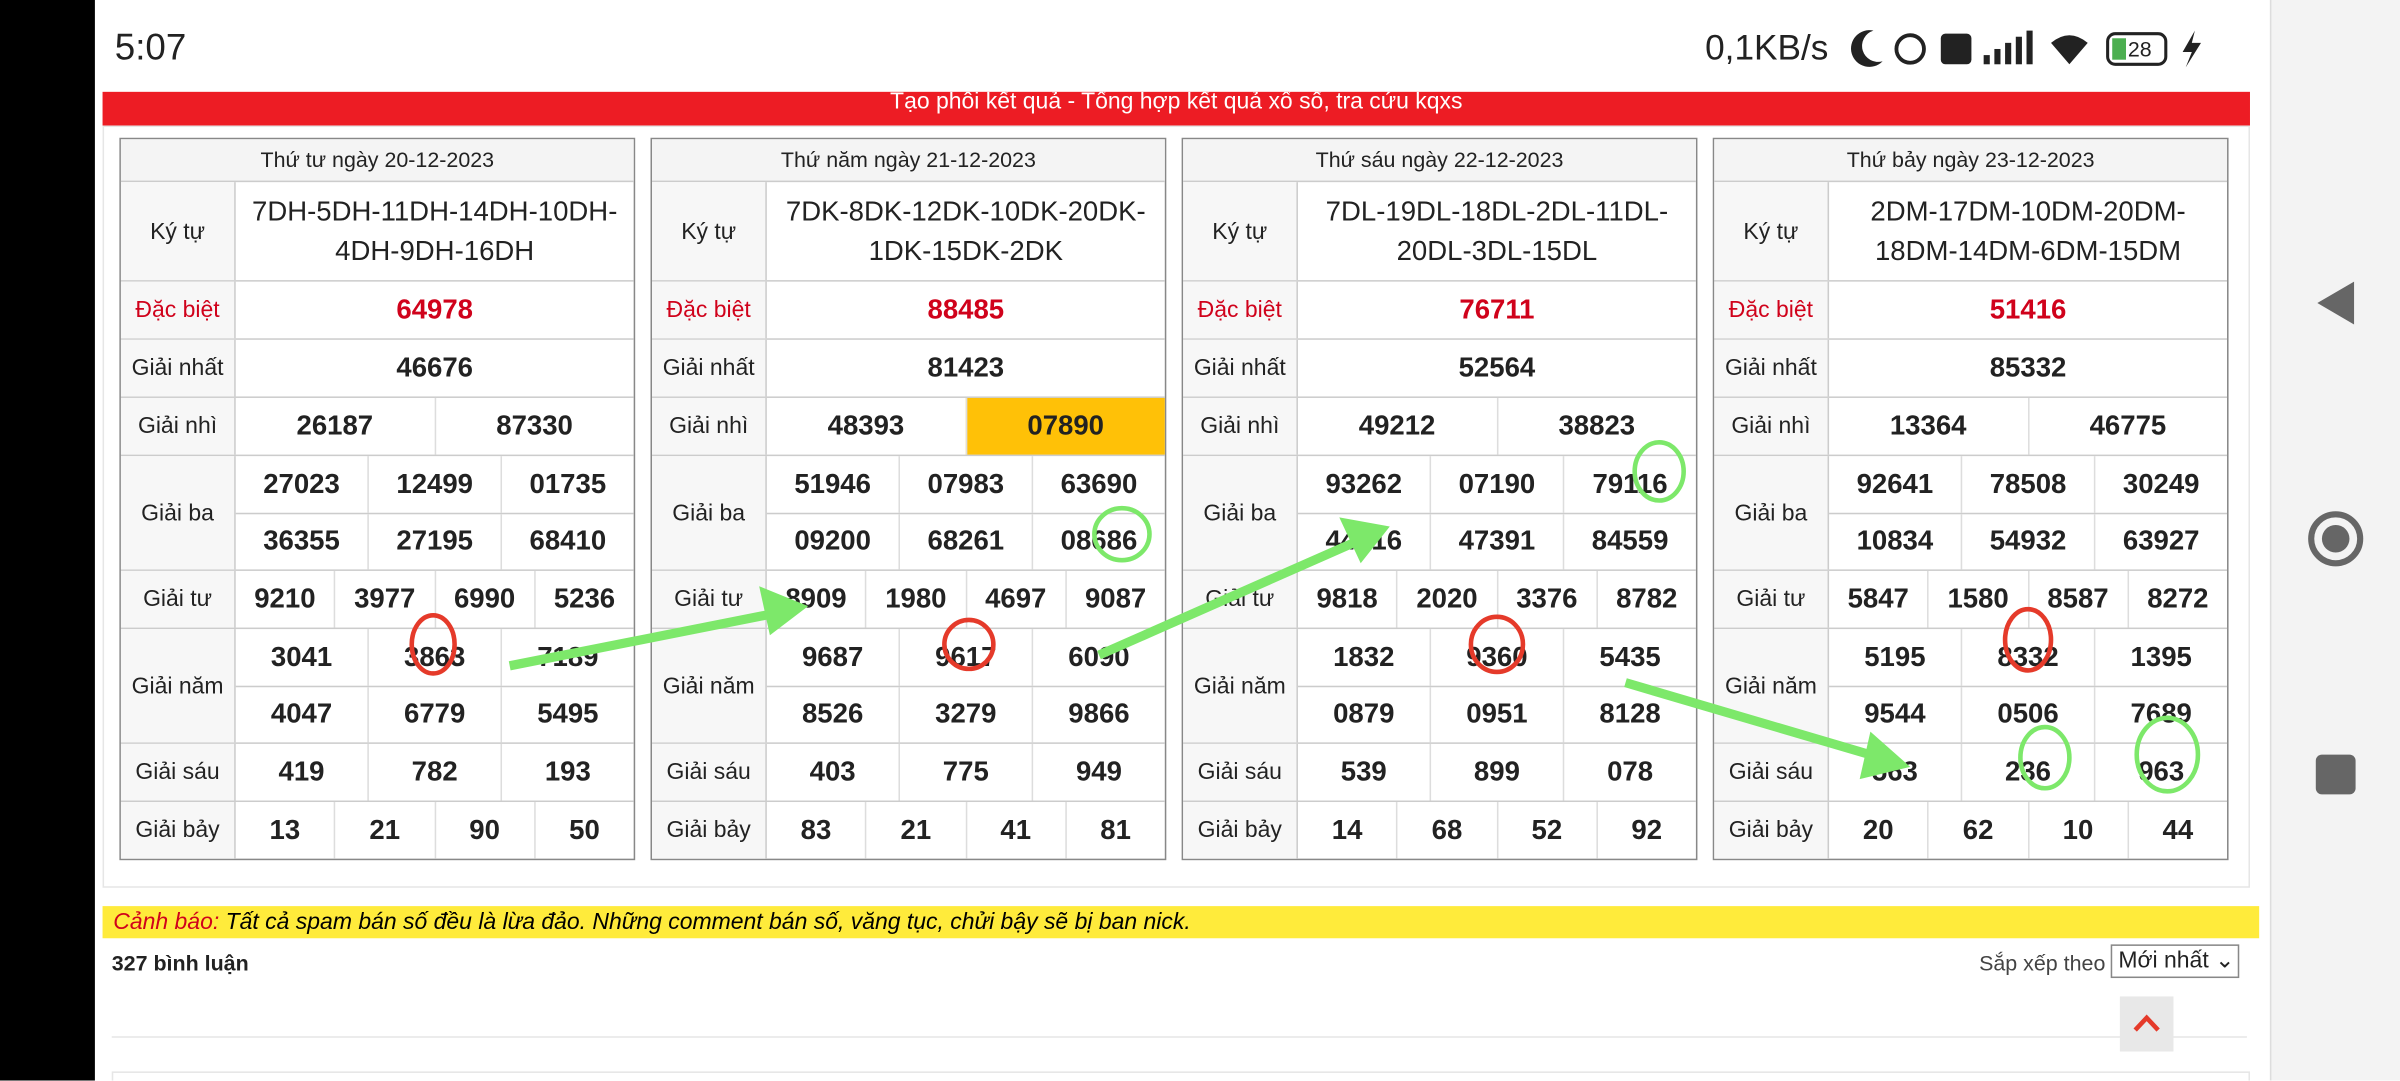 This screenshot has height=1081, width=2400. Describe the element at coordinates (908, 161) in the screenshot. I see `table-date: Thứ năm ngày 21-12-2023` at that location.